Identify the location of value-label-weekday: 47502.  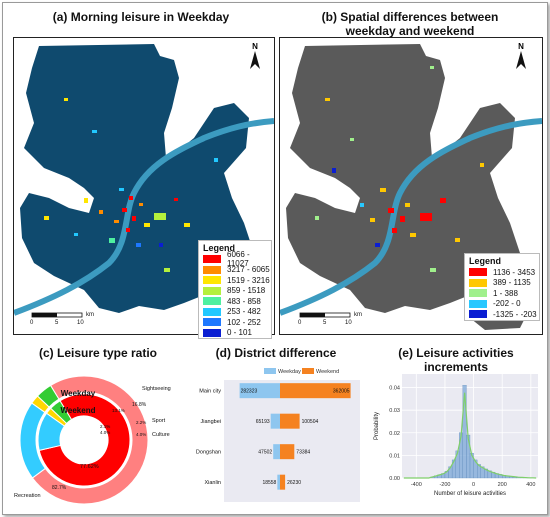
(265, 453).